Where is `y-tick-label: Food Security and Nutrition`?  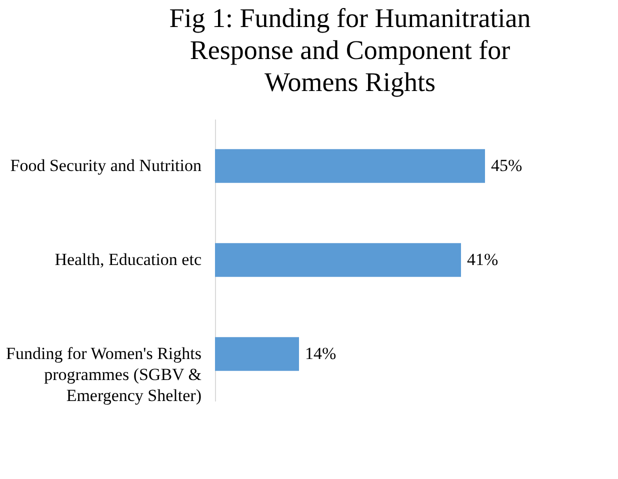 y-tick-label: Food Security and Nutrition is located at coordinates (106, 165).